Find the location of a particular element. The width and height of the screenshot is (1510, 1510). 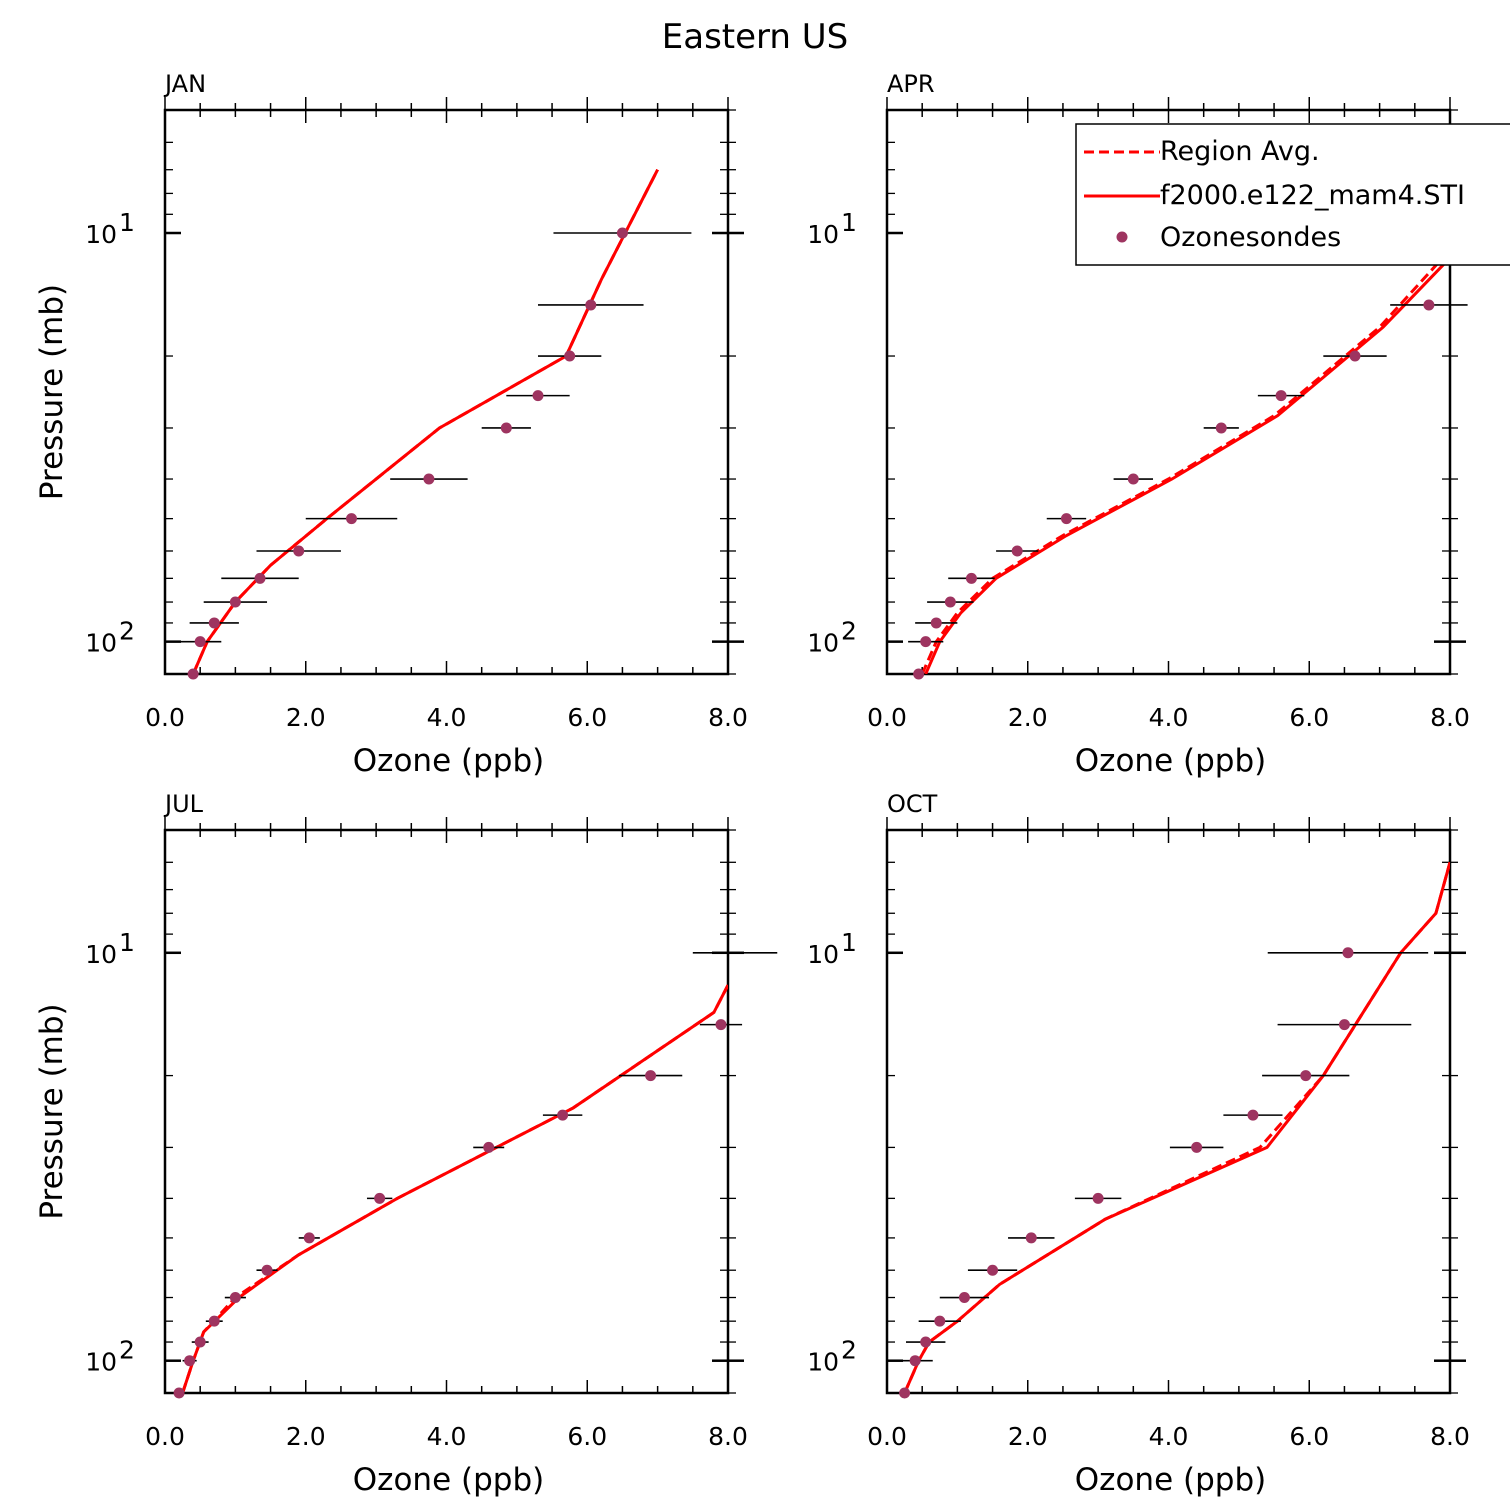

legend-label-ozonesondes: Ozonesondes is located at coordinates (1250, 237).